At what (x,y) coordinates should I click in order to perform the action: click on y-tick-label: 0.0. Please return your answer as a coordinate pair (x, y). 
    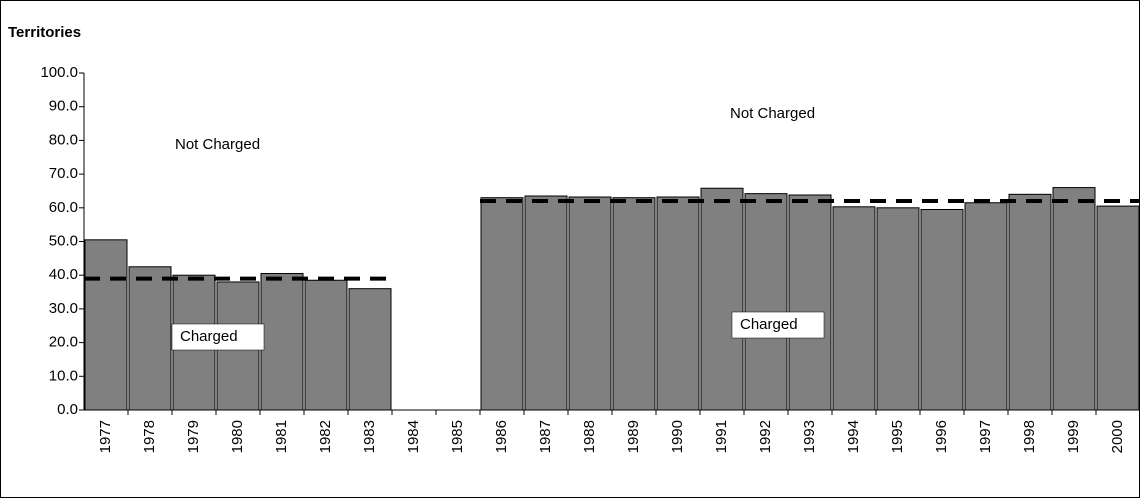
    Looking at the image, I should click on (67, 409).